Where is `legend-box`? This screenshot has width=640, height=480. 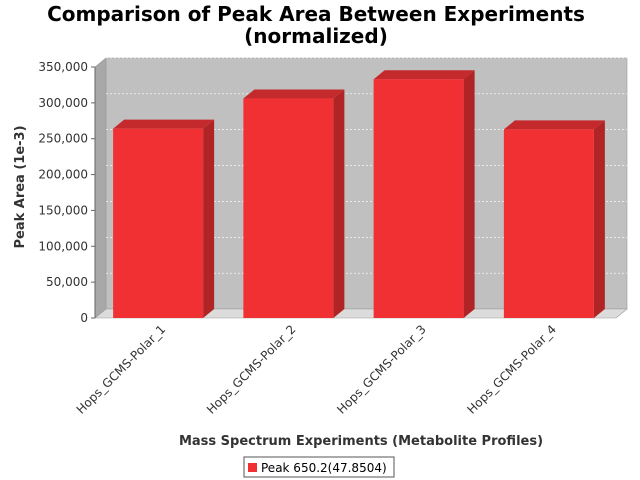
legend-box is located at coordinates (319, 467).